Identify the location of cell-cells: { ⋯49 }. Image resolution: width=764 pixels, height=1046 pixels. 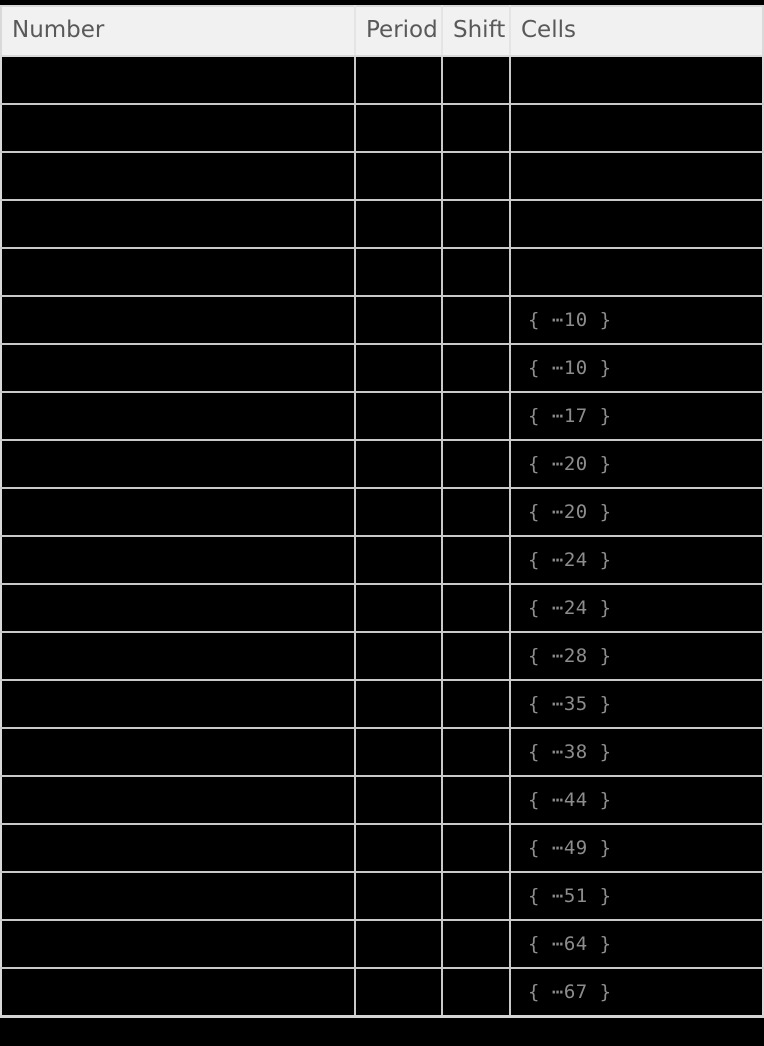
(636, 848).